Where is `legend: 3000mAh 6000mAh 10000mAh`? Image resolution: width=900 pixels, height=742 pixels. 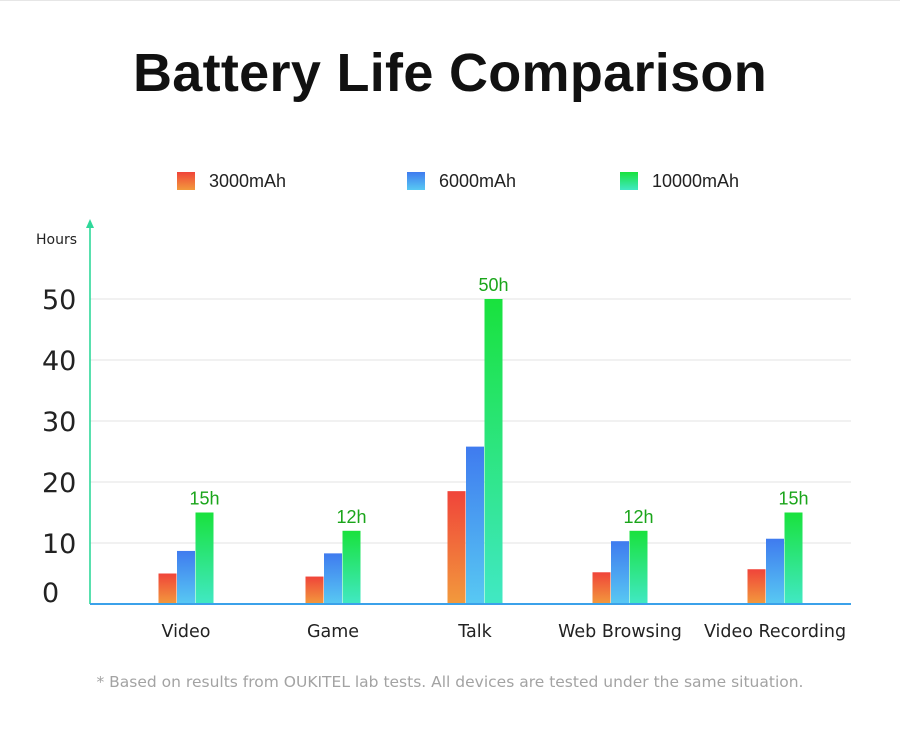
legend: 3000mAh 6000mAh 10000mAh is located at coordinates (450, 181).